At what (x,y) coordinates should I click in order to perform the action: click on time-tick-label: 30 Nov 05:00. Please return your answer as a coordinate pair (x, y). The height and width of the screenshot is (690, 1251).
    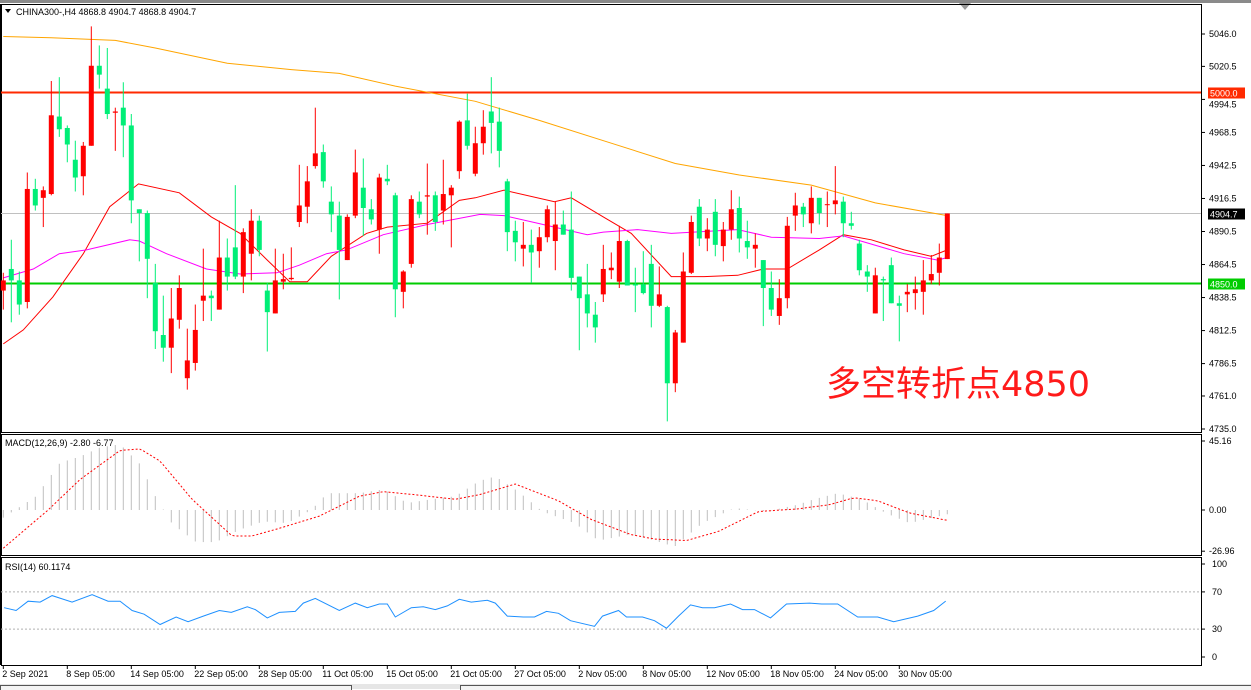
    Looking at the image, I should click on (925, 674).